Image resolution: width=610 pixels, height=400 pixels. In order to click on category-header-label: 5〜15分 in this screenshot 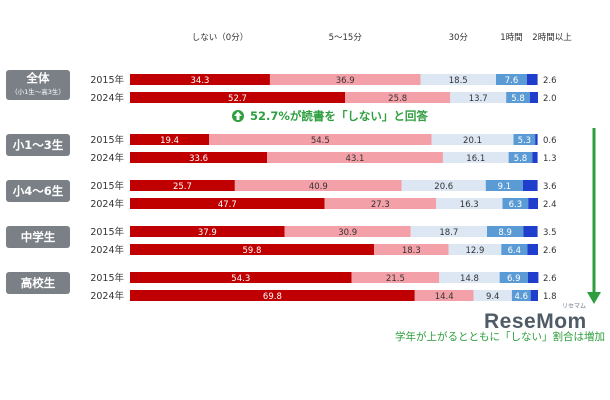, I will do `click(346, 38)`.